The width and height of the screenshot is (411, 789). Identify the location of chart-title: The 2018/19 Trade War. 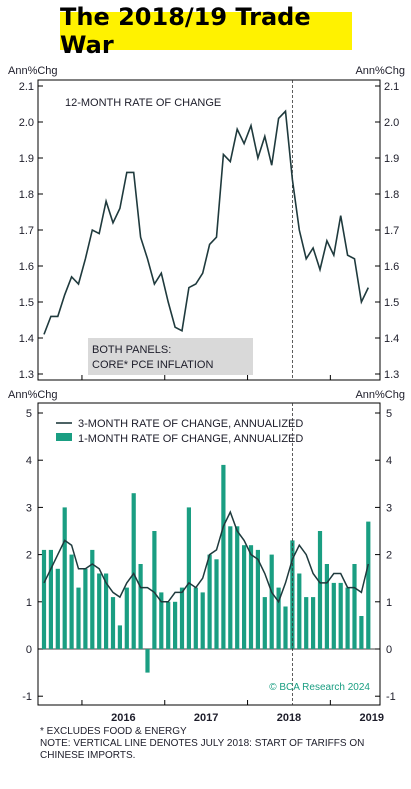
(185, 31).